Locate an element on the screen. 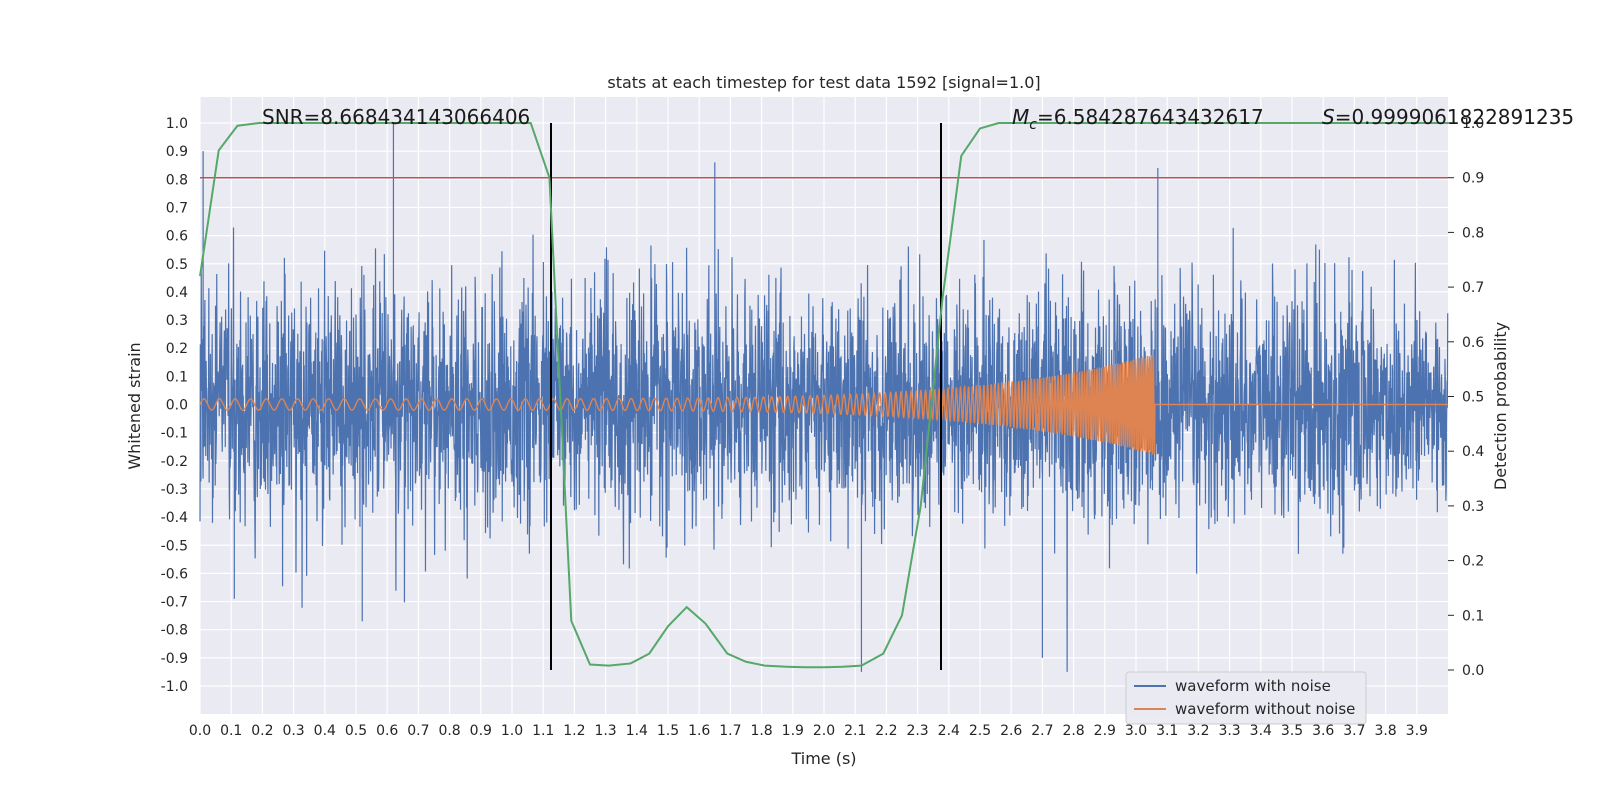 Image resolution: width=1600 pixels, height=800 pixels. x-tick-label: 2.3 is located at coordinates (917, 731).